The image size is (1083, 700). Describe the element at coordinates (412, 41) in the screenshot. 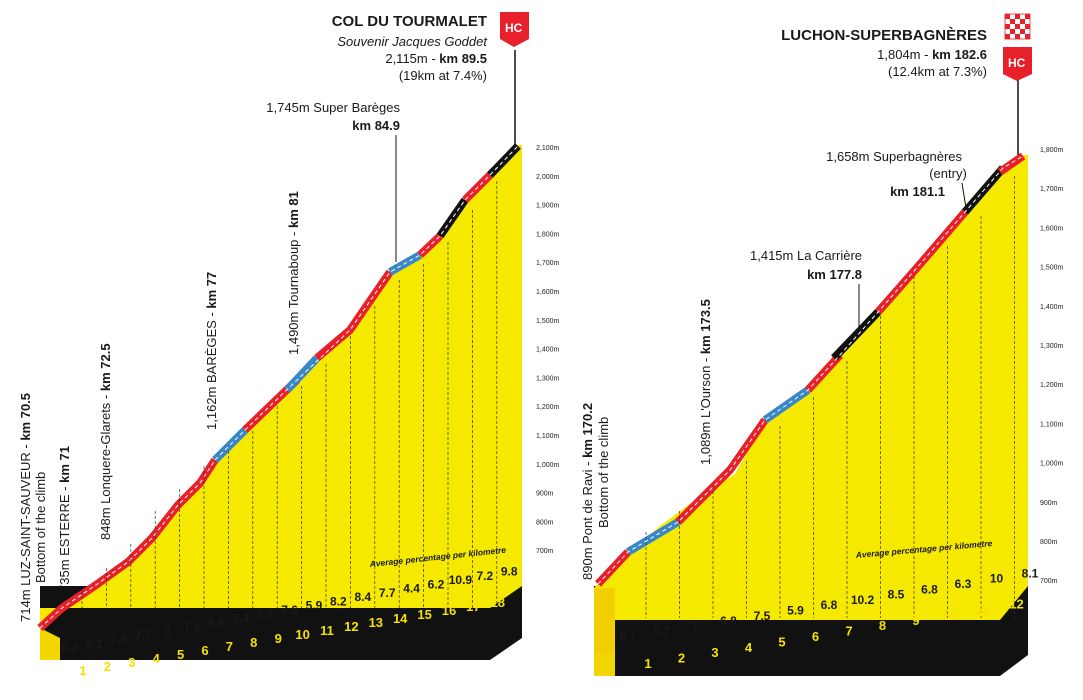

I see `left-summit-sub: Souvenir Jacques Goddet` at that location.